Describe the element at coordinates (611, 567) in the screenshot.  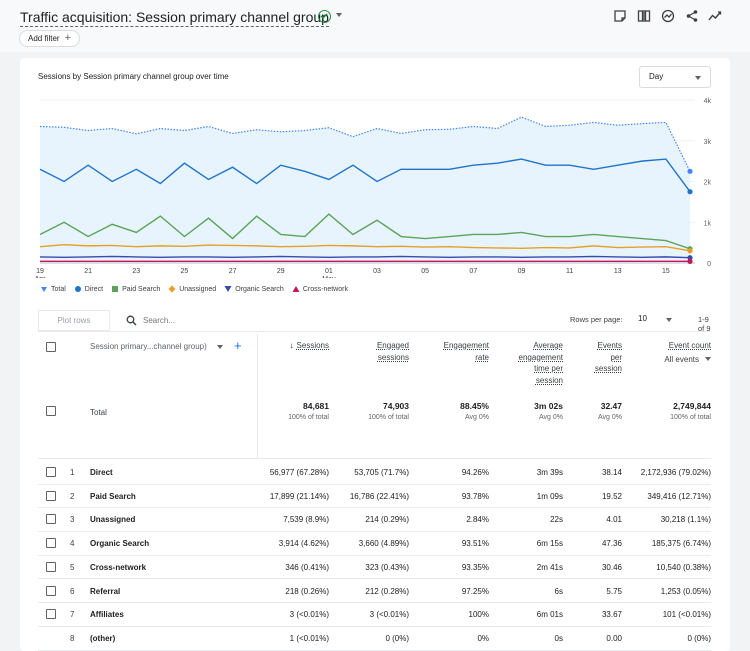
I see `row-cell: 30.46` at that location.